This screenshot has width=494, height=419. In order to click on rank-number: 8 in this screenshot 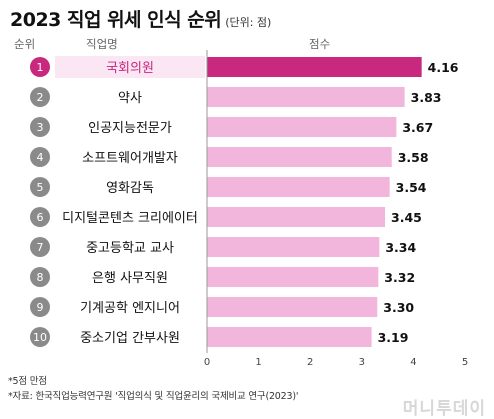, I will do `click(40, 277)`.